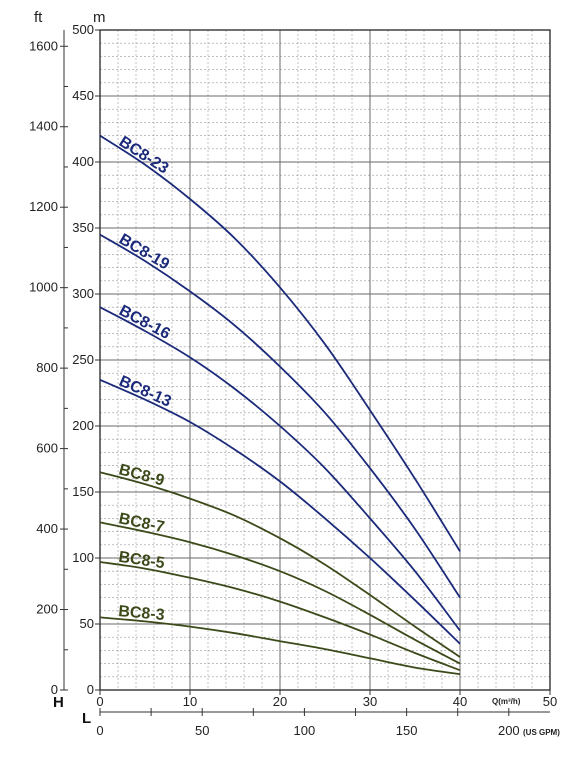 This screenshot has width=582, height=757. What do you see at coordinates (83, 491) in the screenshot?
I see `y-m-tick-label: 150` at bounding box center [83, 491].